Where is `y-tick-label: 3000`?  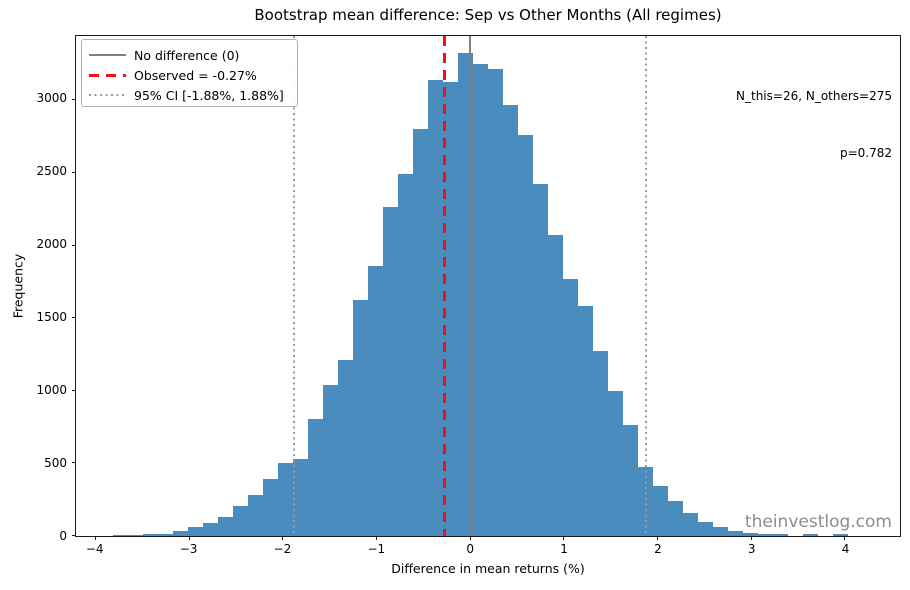 y-tick-label: 3000 is located at coordinates (51, 98).